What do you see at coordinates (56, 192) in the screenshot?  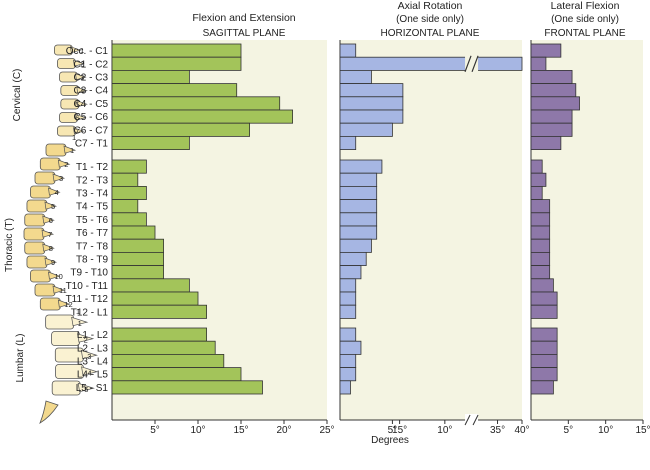 I see `vertebra-number-11: 4` at bounding box center [56, 192].